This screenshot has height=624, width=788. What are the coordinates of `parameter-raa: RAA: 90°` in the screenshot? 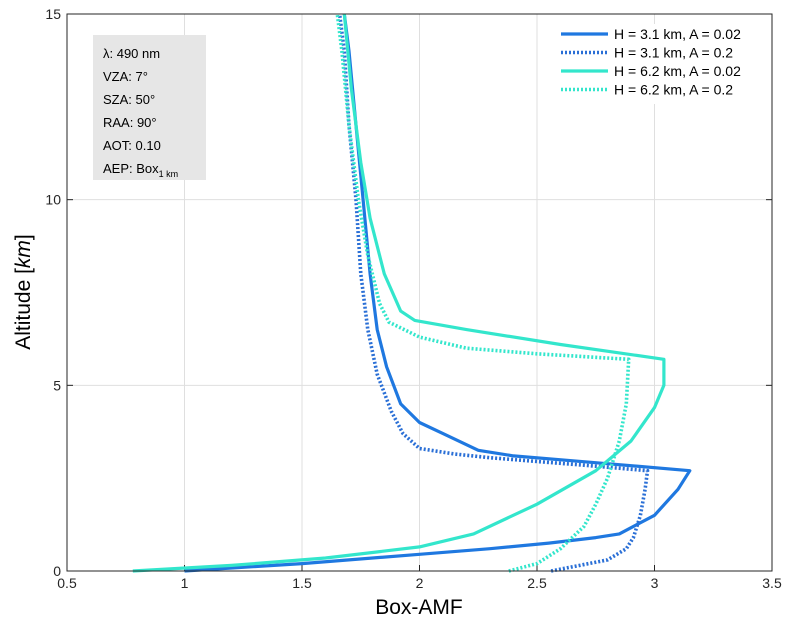 It's located at (130, 122).